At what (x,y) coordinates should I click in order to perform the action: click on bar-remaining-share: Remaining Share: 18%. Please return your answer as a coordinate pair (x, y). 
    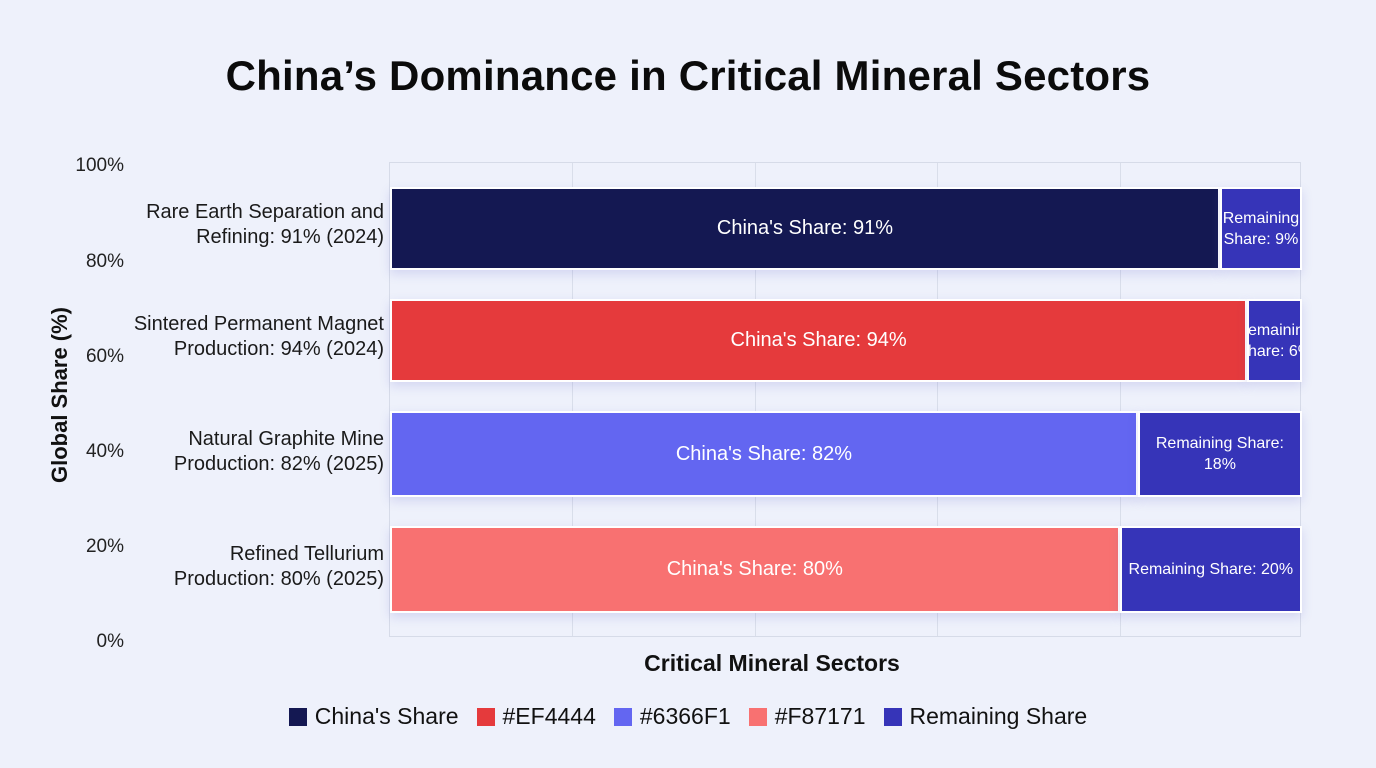
    Looking at the image, I should click on (1219, 454).